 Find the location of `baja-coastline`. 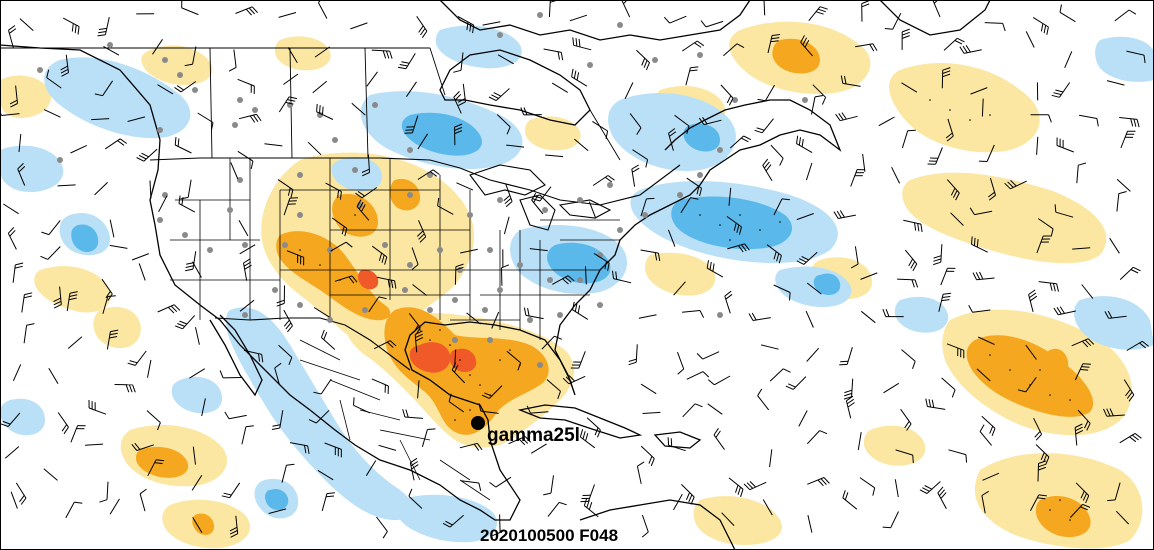

baja-coastline is located at coordinates (236, 355).